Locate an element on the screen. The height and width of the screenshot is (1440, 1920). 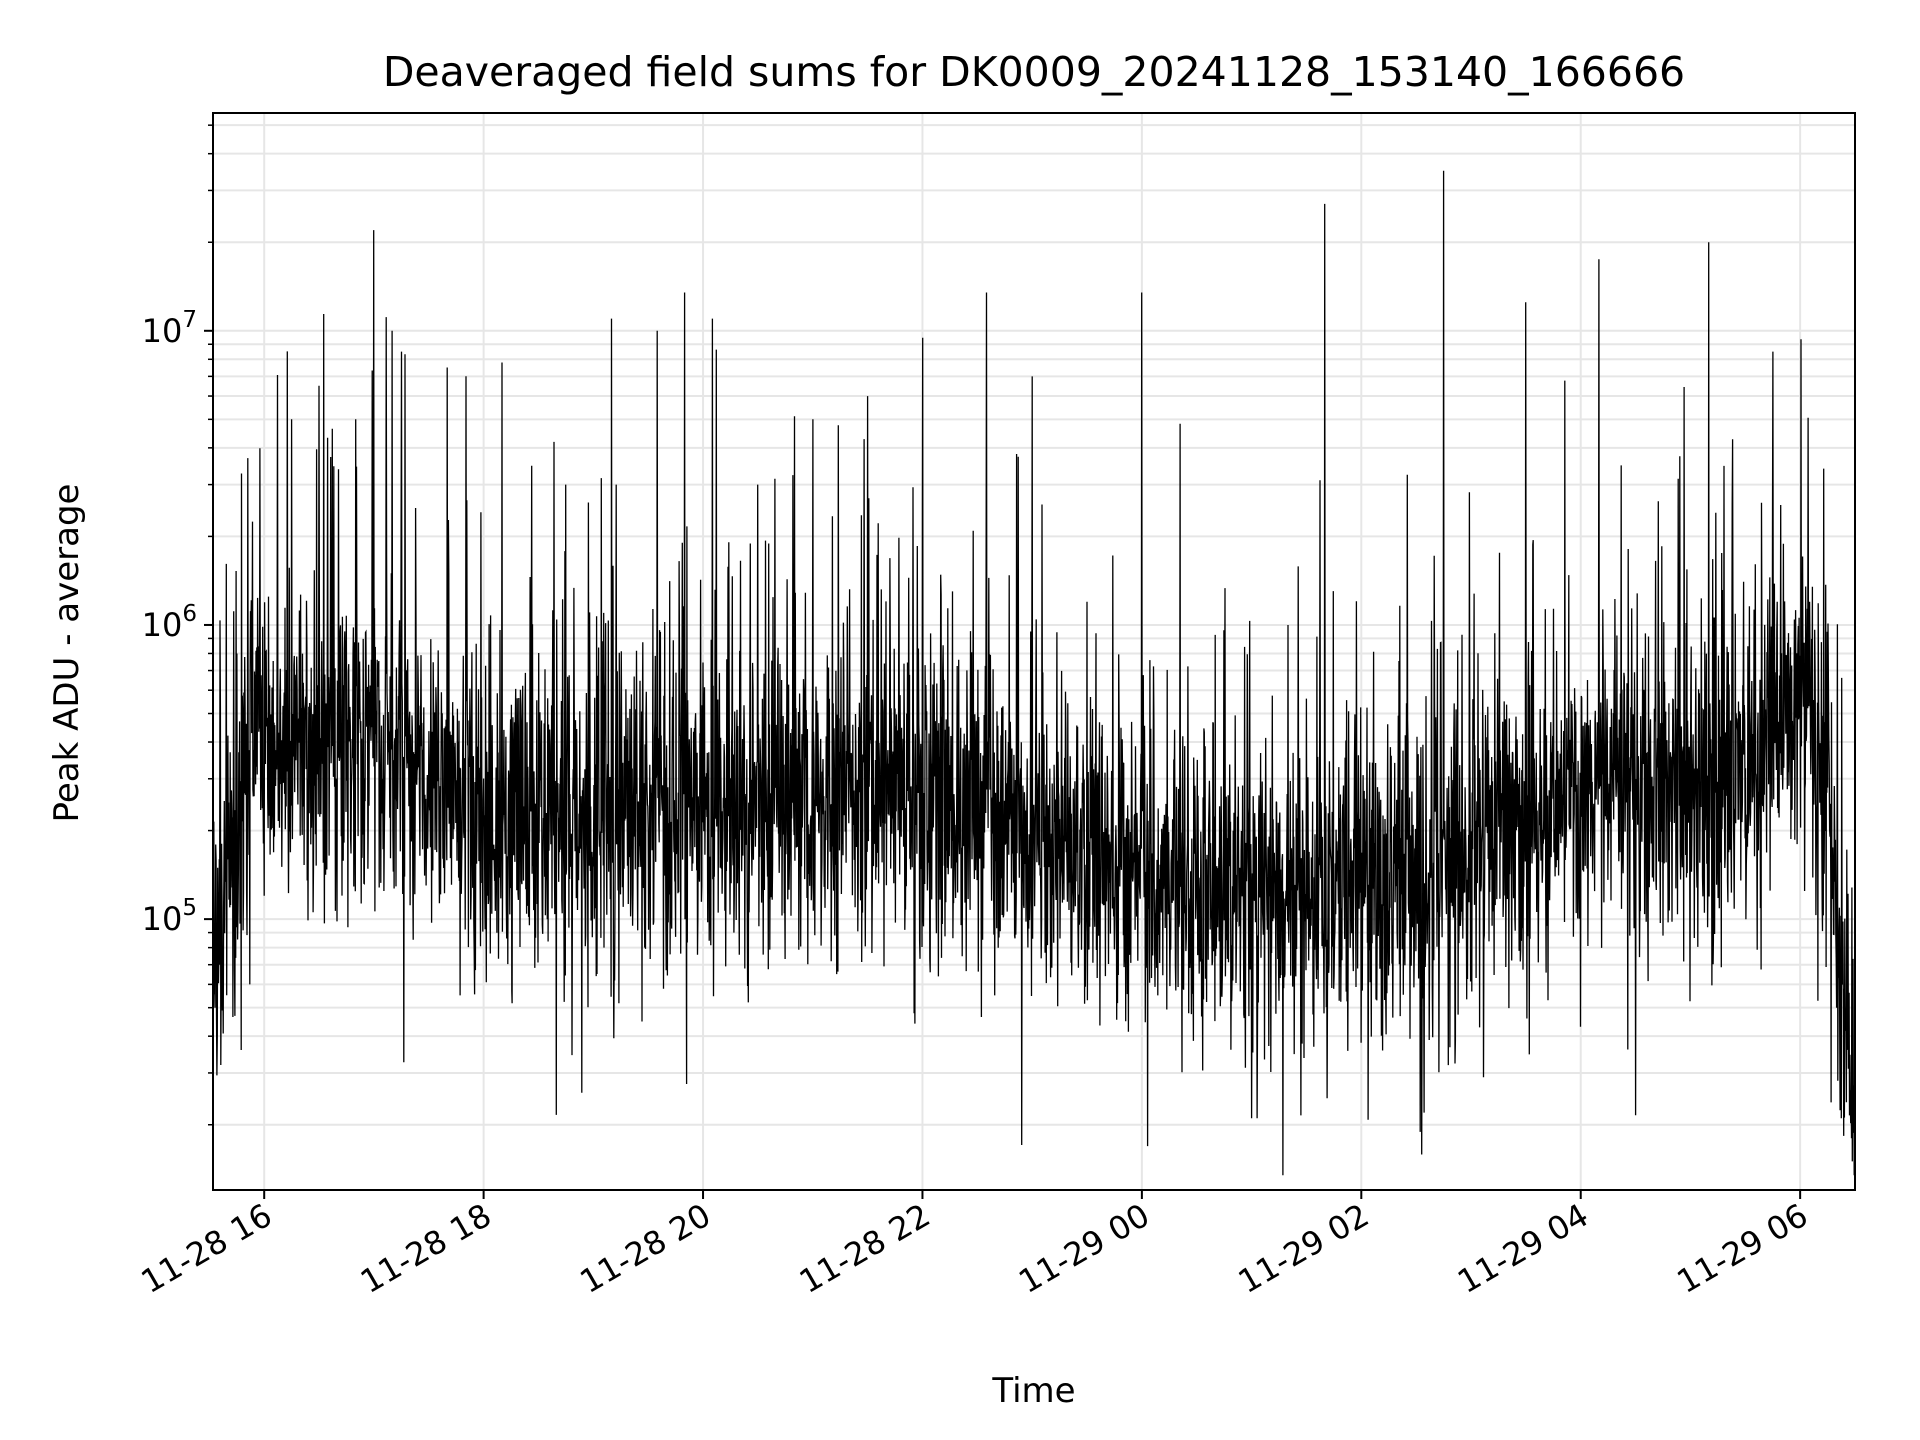
y-tick-label: 10⁷ is located at coordinates (169, 328).